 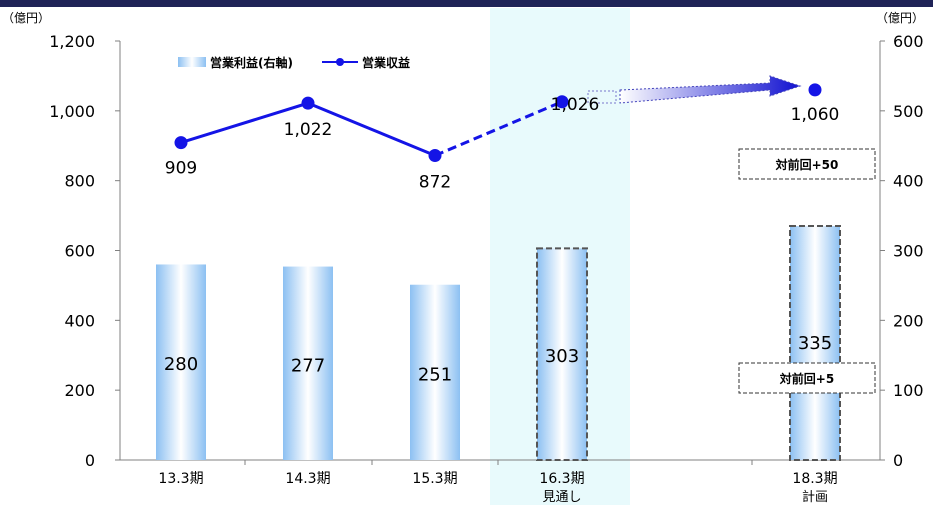 I want to click on bar-value-label: 251, so click(x=435, y=374).